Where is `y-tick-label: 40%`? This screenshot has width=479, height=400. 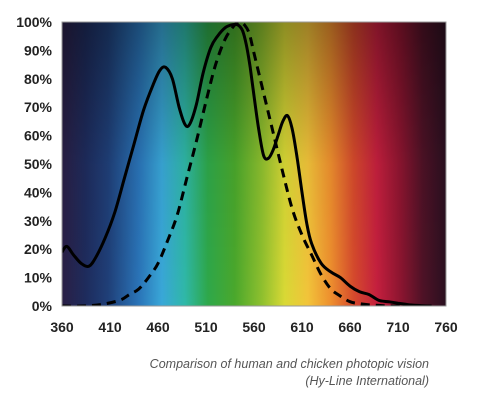 y-tick-label: 40% is located at coordinates (38, 192).